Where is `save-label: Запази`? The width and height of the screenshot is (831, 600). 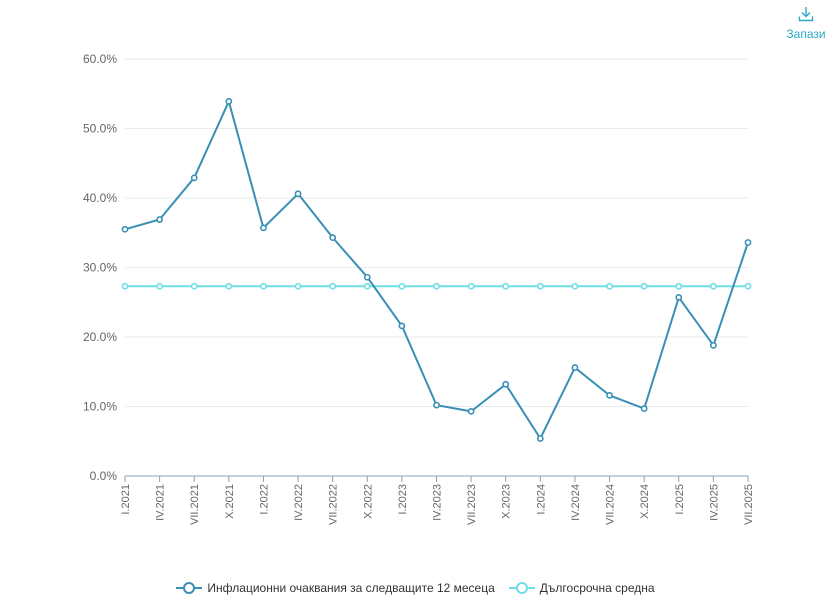 save-label: Запази is located at coordinates (806, 34).